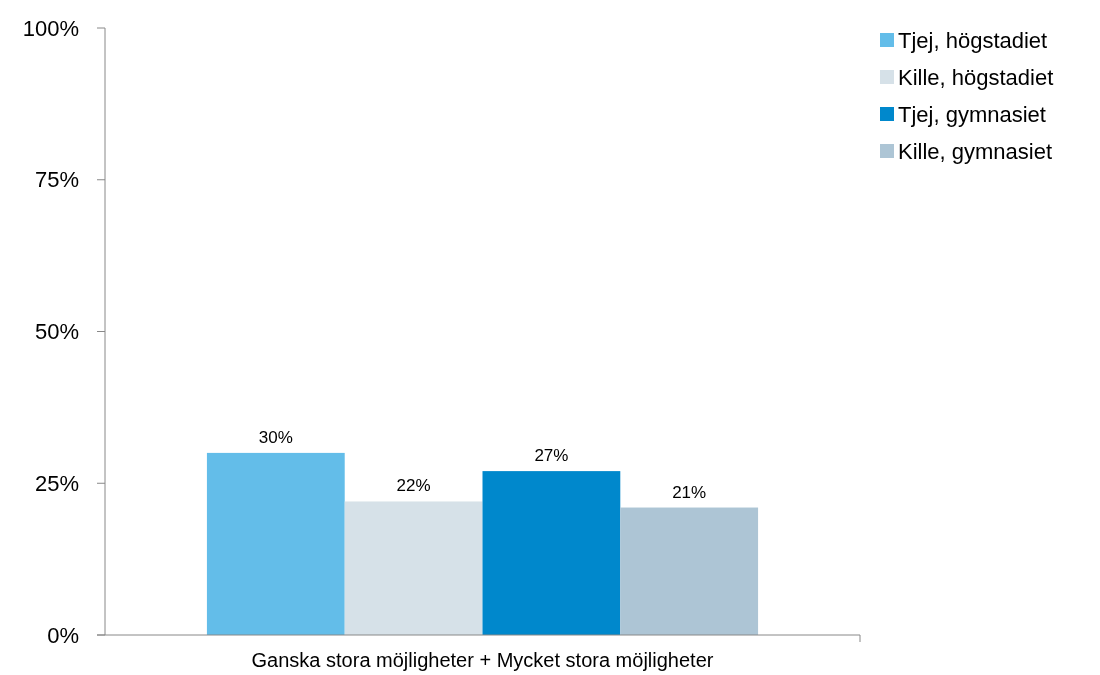 The width and height of the screenshot is (1100, 675). What do you see at coordinates (56, 180) in the screenshot?
I see `y-tick-label: 75%` at bounding box center [56, 180].